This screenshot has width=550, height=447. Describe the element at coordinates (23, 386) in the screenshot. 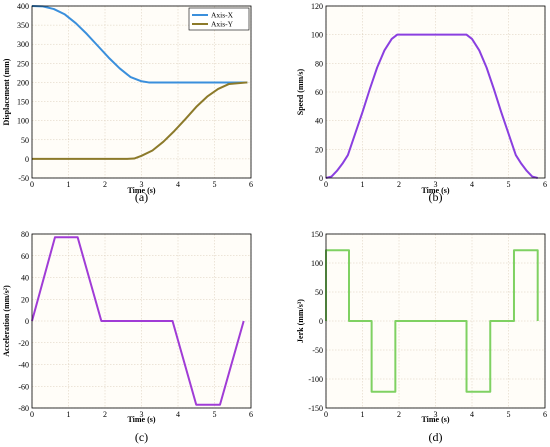

I see `y-tick-label: -60` at that location.